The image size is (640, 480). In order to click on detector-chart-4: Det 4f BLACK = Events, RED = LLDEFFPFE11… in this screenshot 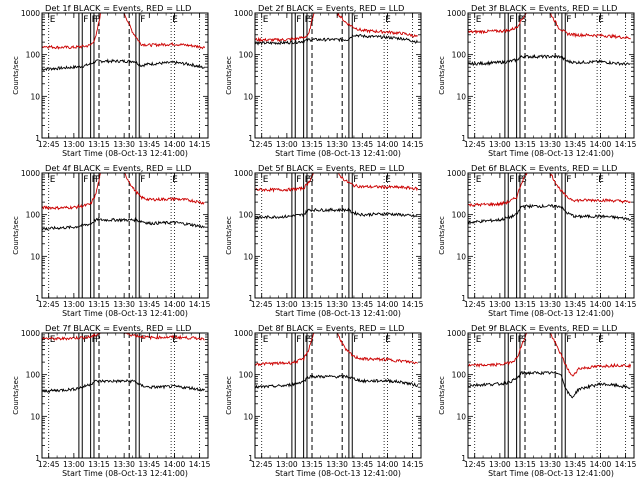, I will do `click(111, 240)`.